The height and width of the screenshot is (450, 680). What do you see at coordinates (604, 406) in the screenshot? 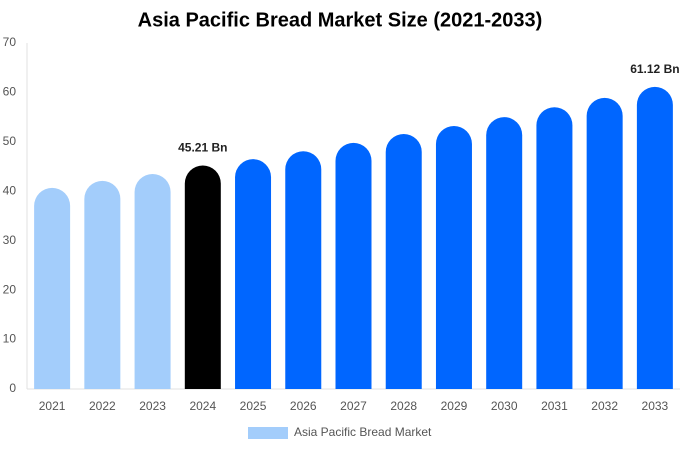
I see `x-tick-label: 2032` at bounding box center [604, 406].